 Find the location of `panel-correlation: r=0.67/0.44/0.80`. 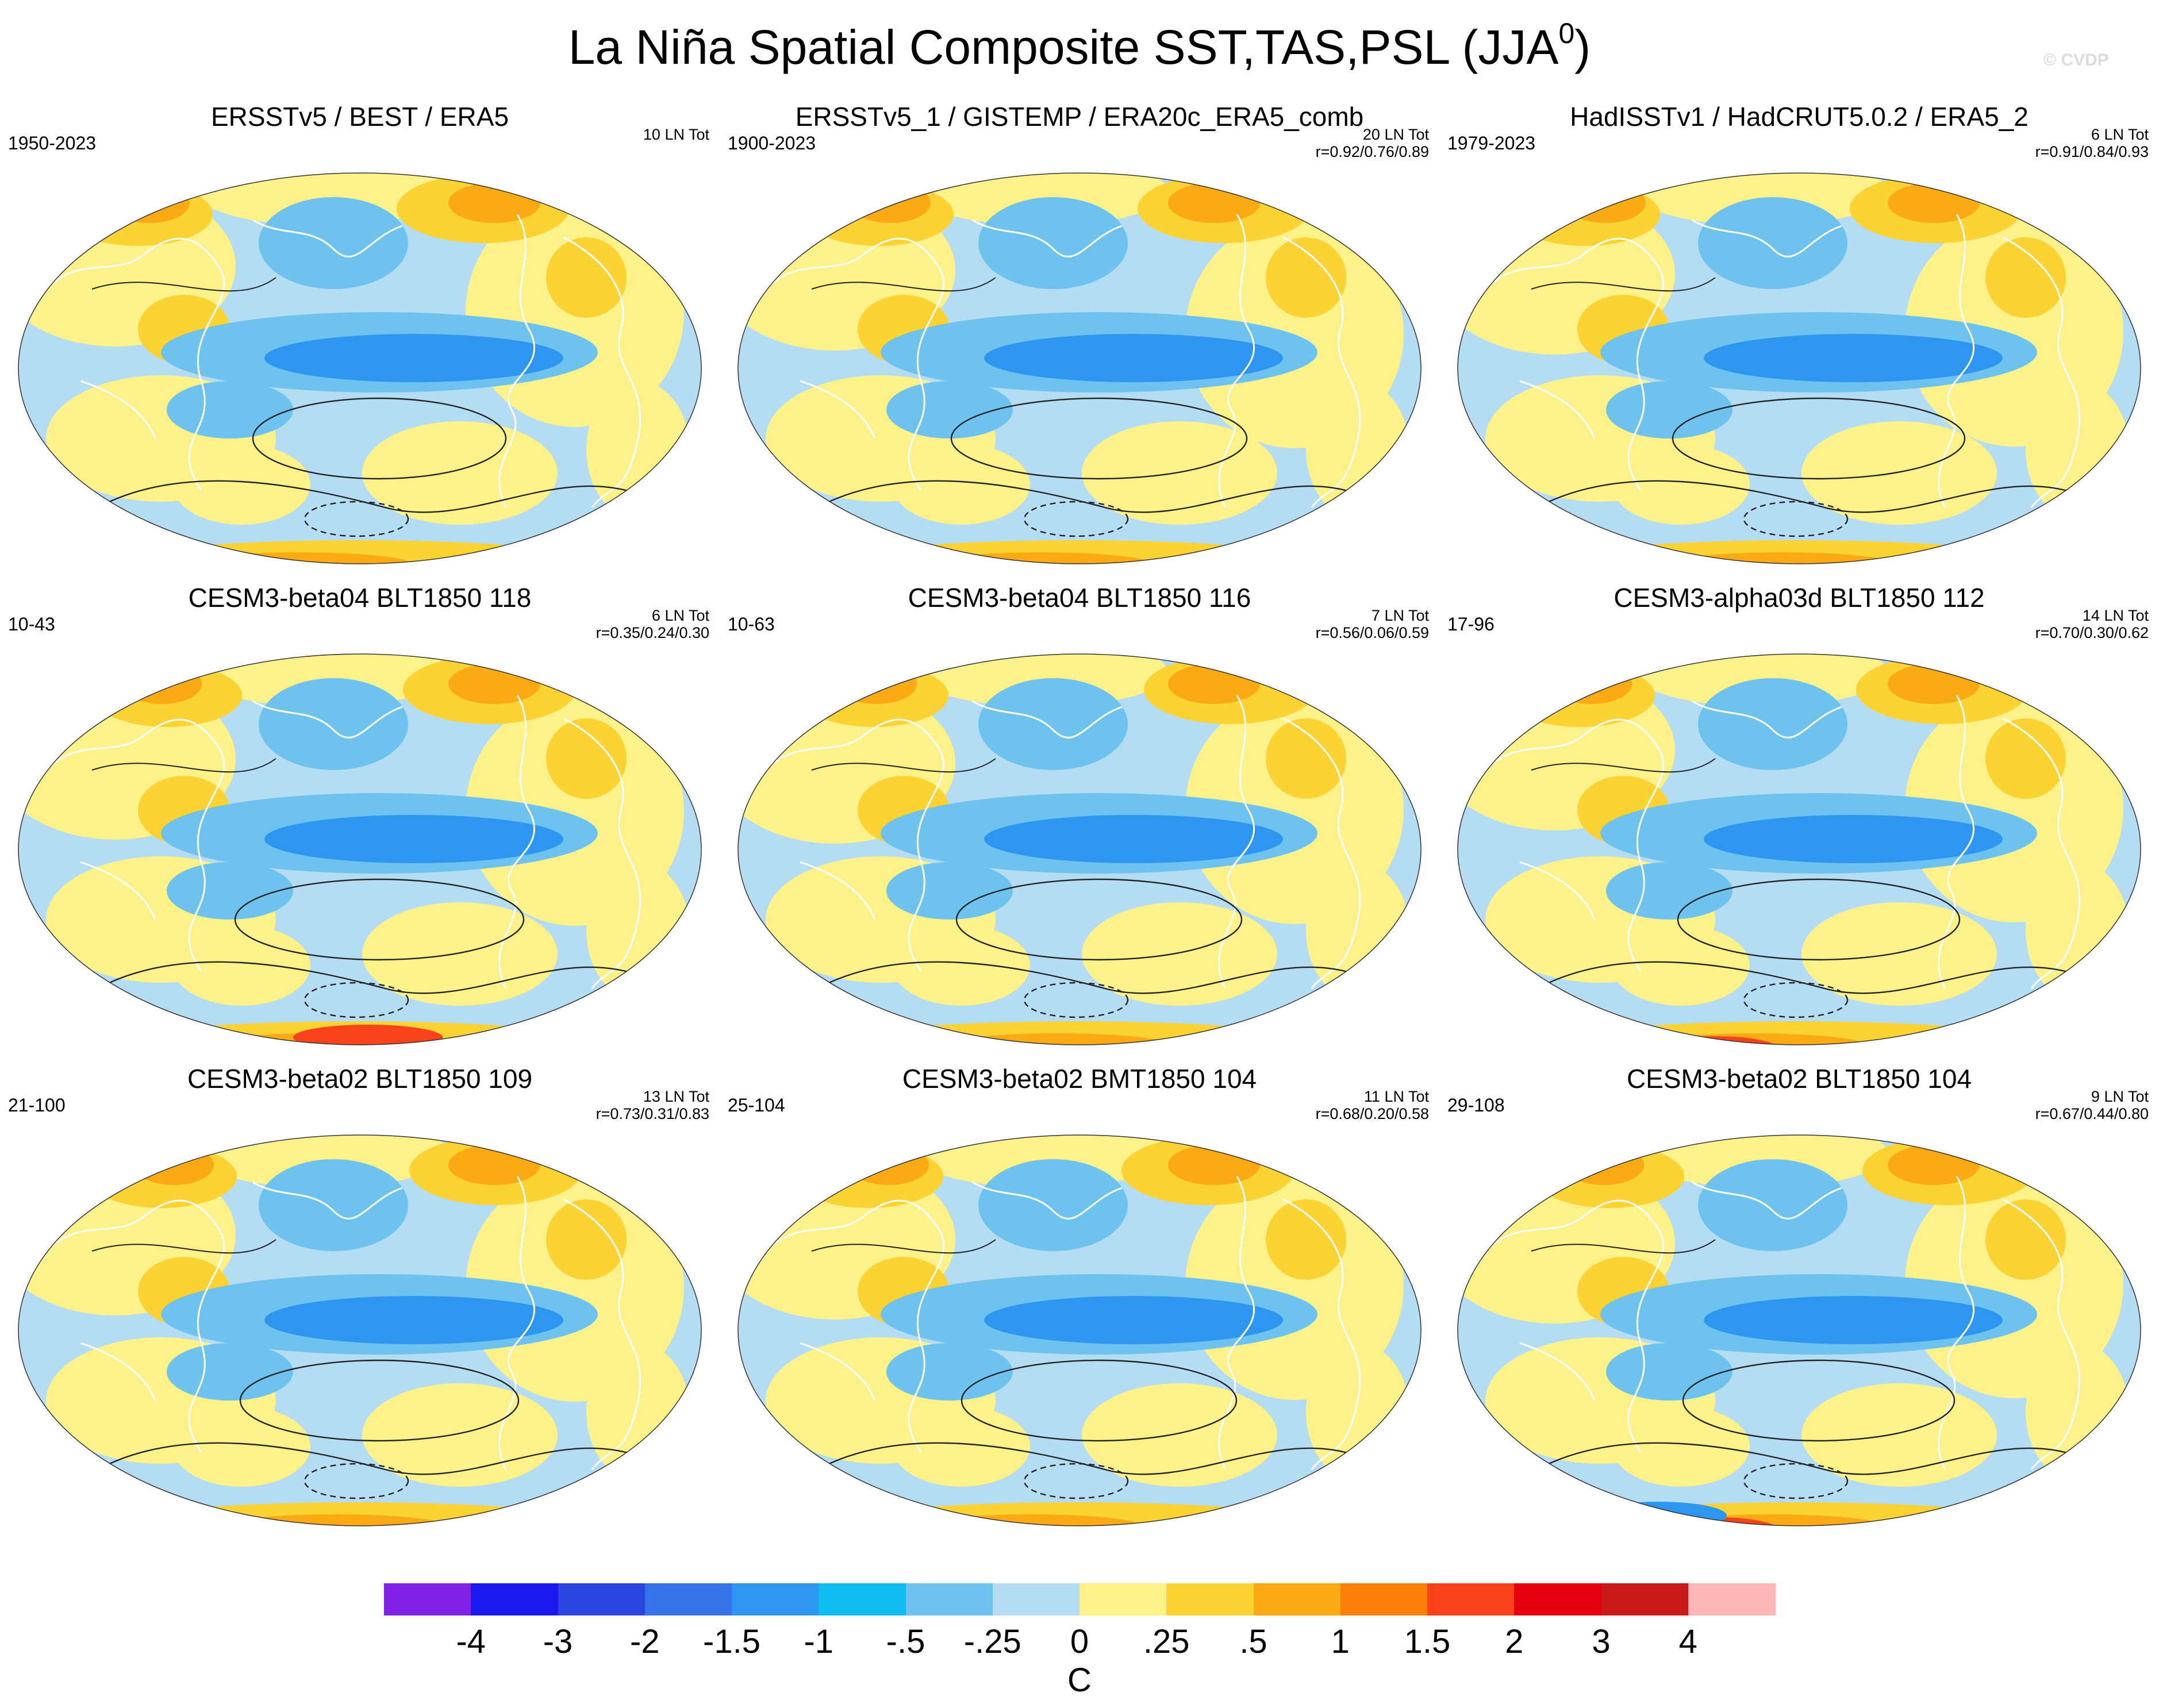

panel-correlation: r=0.67/0.44/0.80 is located at coordinates (2092, 1113).